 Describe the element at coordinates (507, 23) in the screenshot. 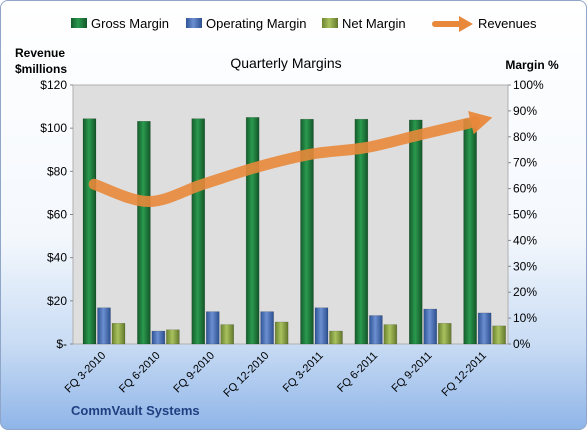

I see `legend-label-revenues: Revenues` at that location.